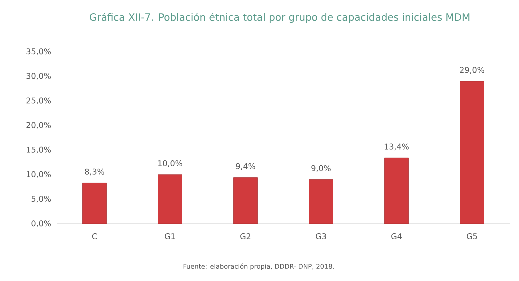 Image resolution: width=519 pixels, height=281 pixels. Describe the element at coordinates (280, 18) in the screenshot. I see `chart-title: Gráfica XII-7. Población étnica total por grupo de capacidades iniciales MDM` at that location.